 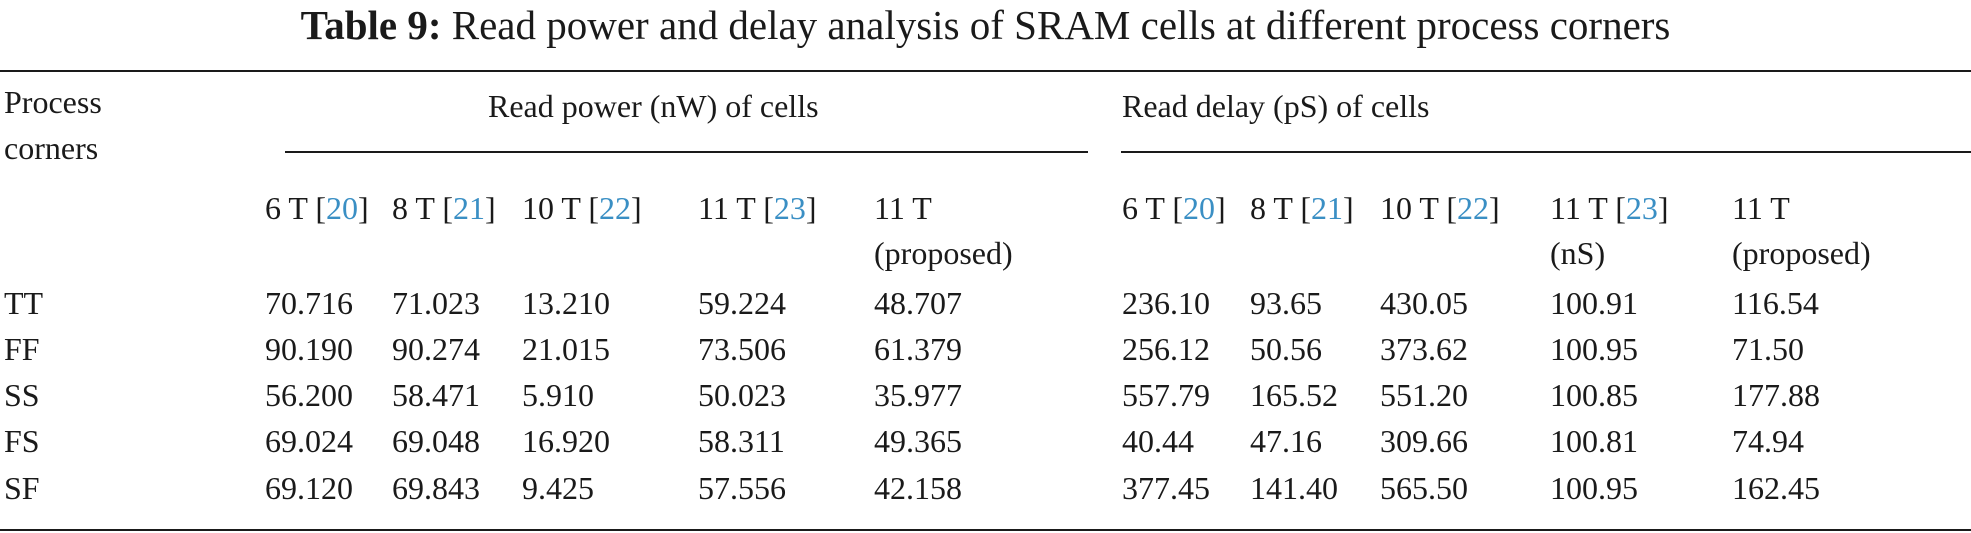 What do you see at coordinates (566, 441) in the screenshot?
I see `power-cell: 16.920` at bounding box center [566, 441].